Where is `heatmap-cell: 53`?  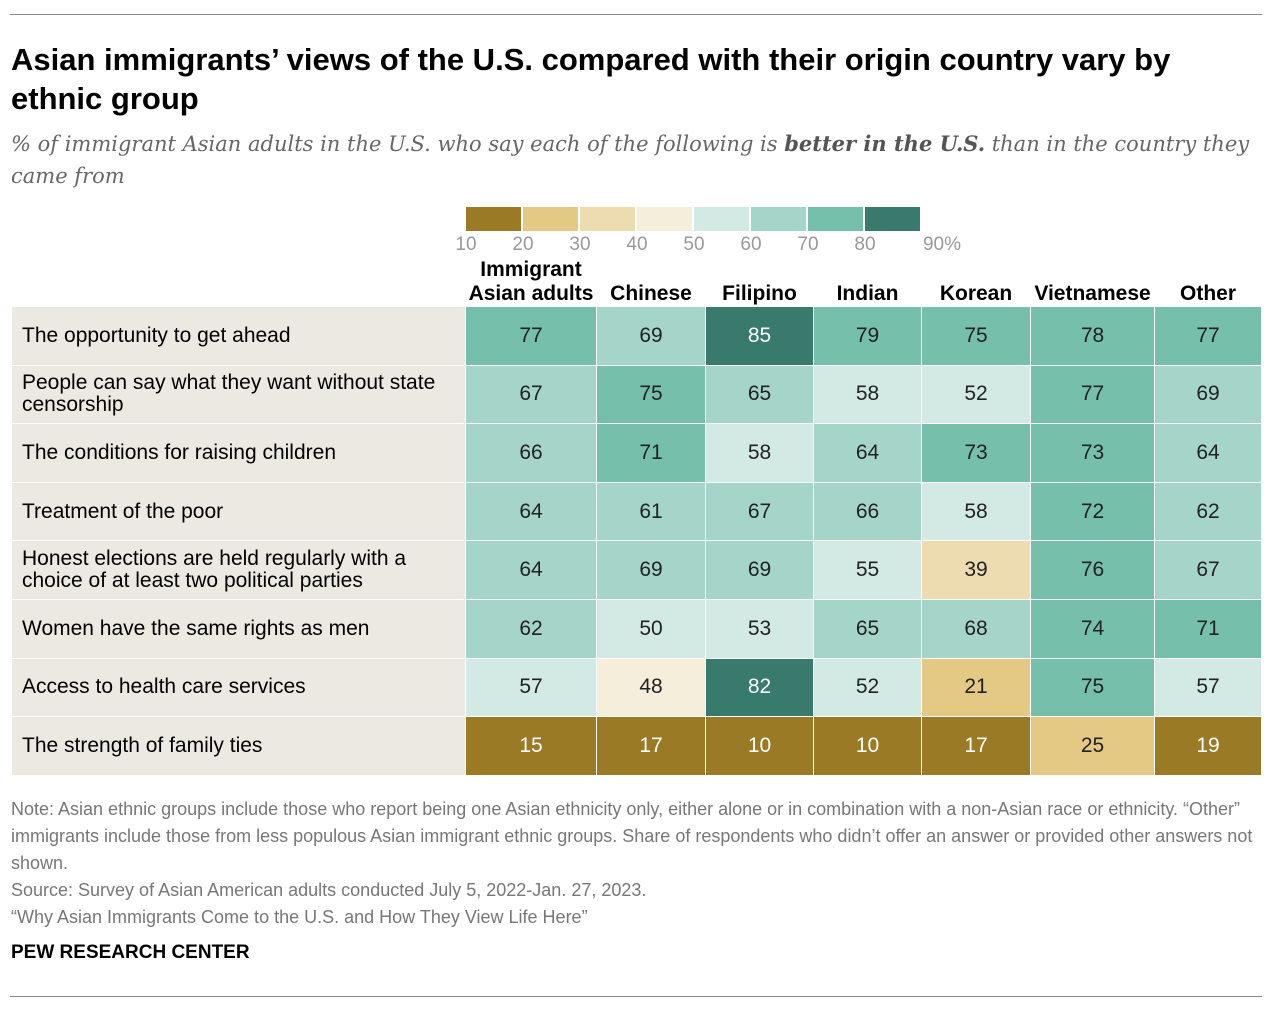 heatmap-cell: 53 is located at coordinates (759, 629).